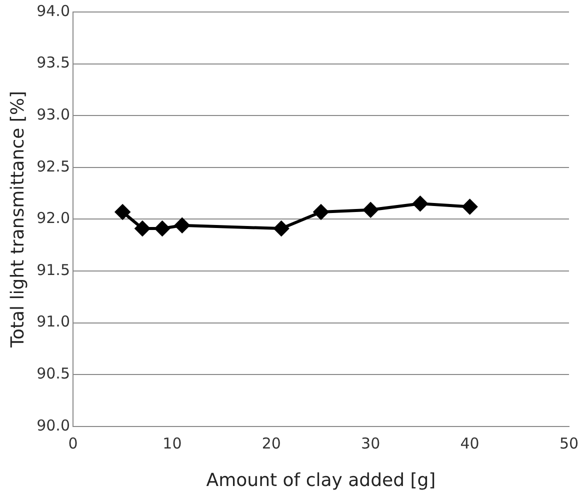 The width and height of the screenshot is (583, 500). Describe the element at coordinates (17, 219) in the screenshot. I see `y-axis-title: Total light transmittance [%]` at that location.